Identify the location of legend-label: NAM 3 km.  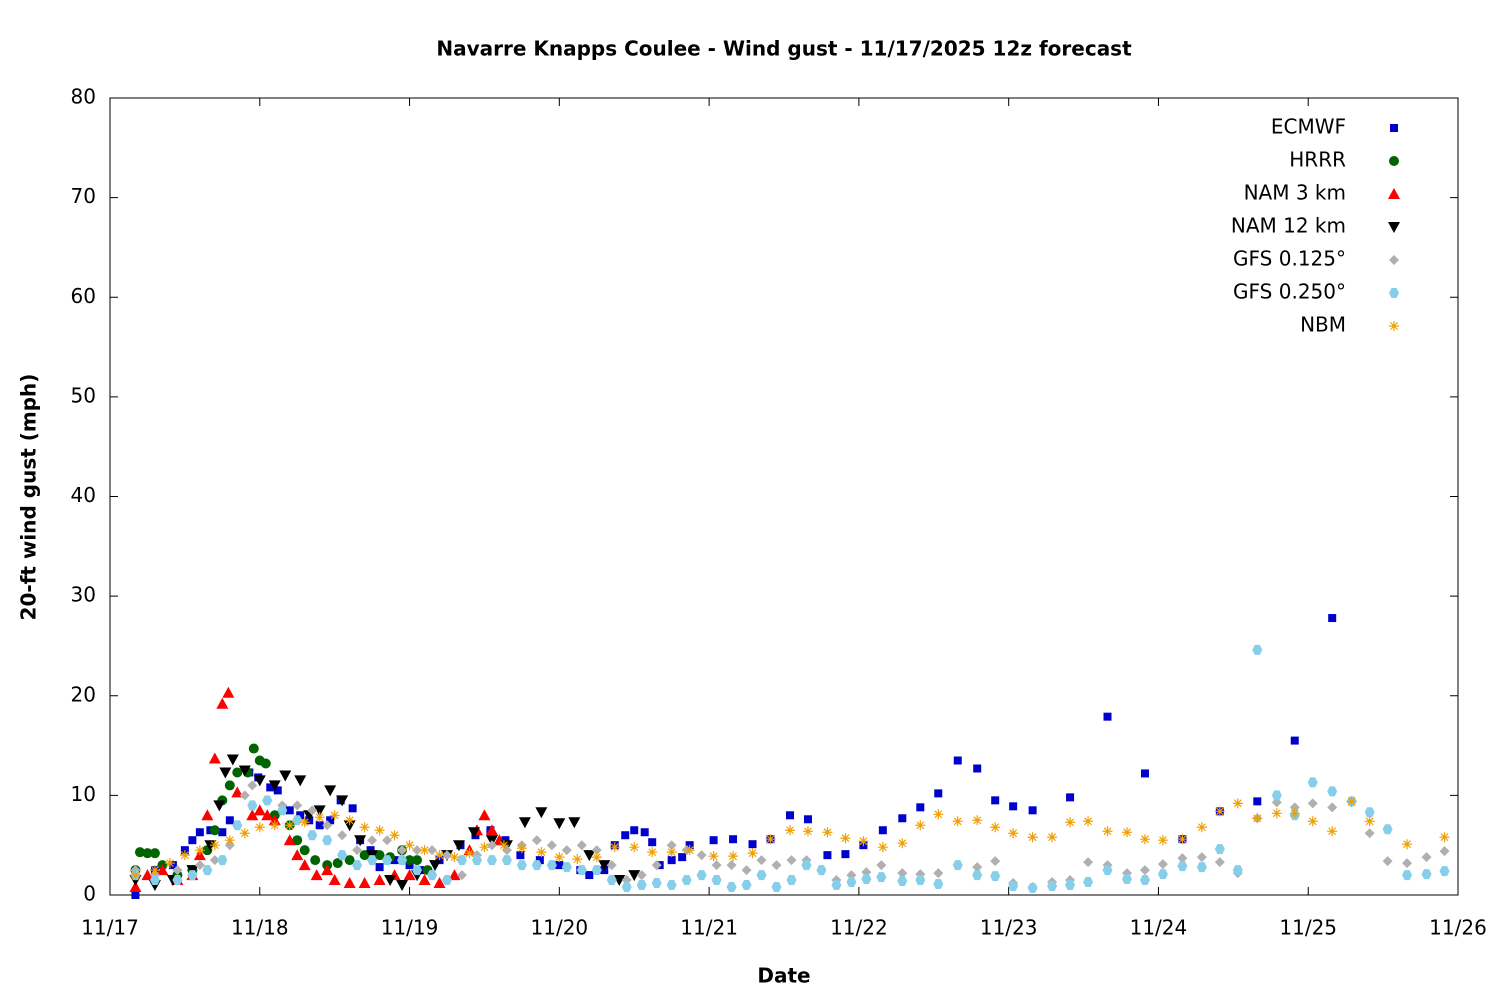
(1295, 193).